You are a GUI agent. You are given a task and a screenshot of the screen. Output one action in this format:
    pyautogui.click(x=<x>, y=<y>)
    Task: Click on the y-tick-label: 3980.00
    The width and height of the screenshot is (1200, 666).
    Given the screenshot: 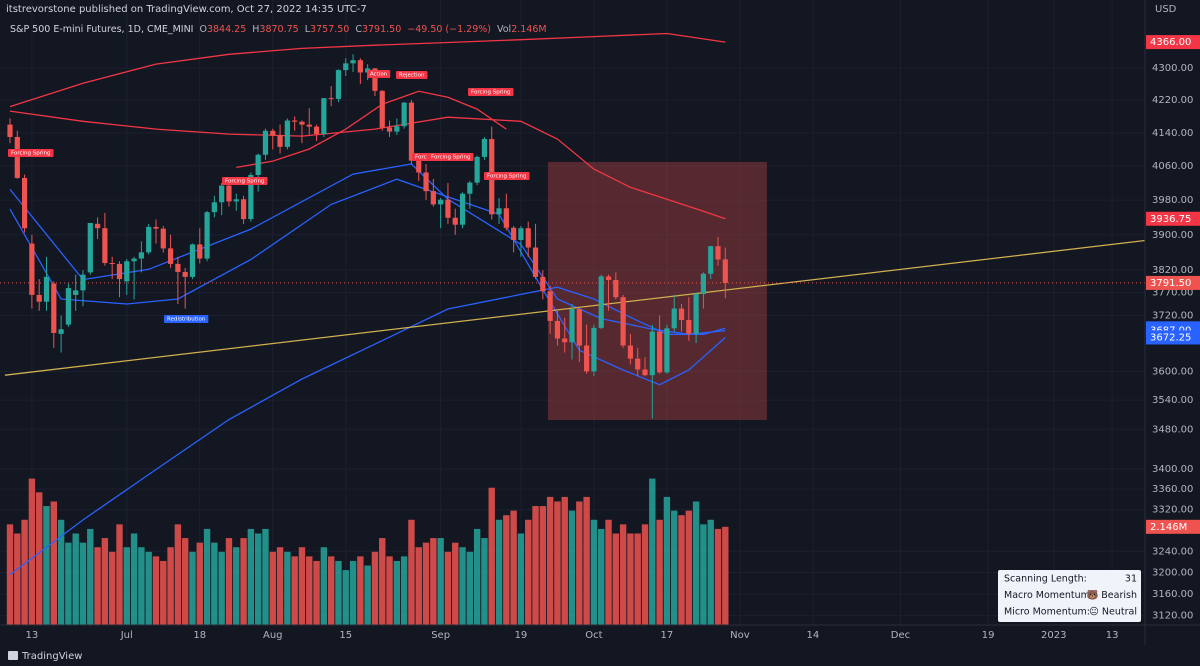 What is the action you would take?
    pyautogui.click(x=1172, y=200)
    